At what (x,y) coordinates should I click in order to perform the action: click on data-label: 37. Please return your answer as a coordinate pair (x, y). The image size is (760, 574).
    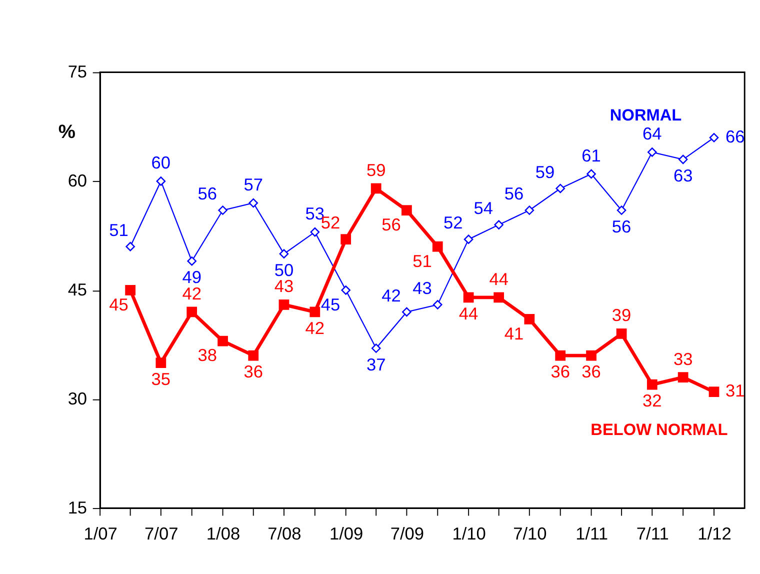
    Looking at the image, I should click on (376, 364).